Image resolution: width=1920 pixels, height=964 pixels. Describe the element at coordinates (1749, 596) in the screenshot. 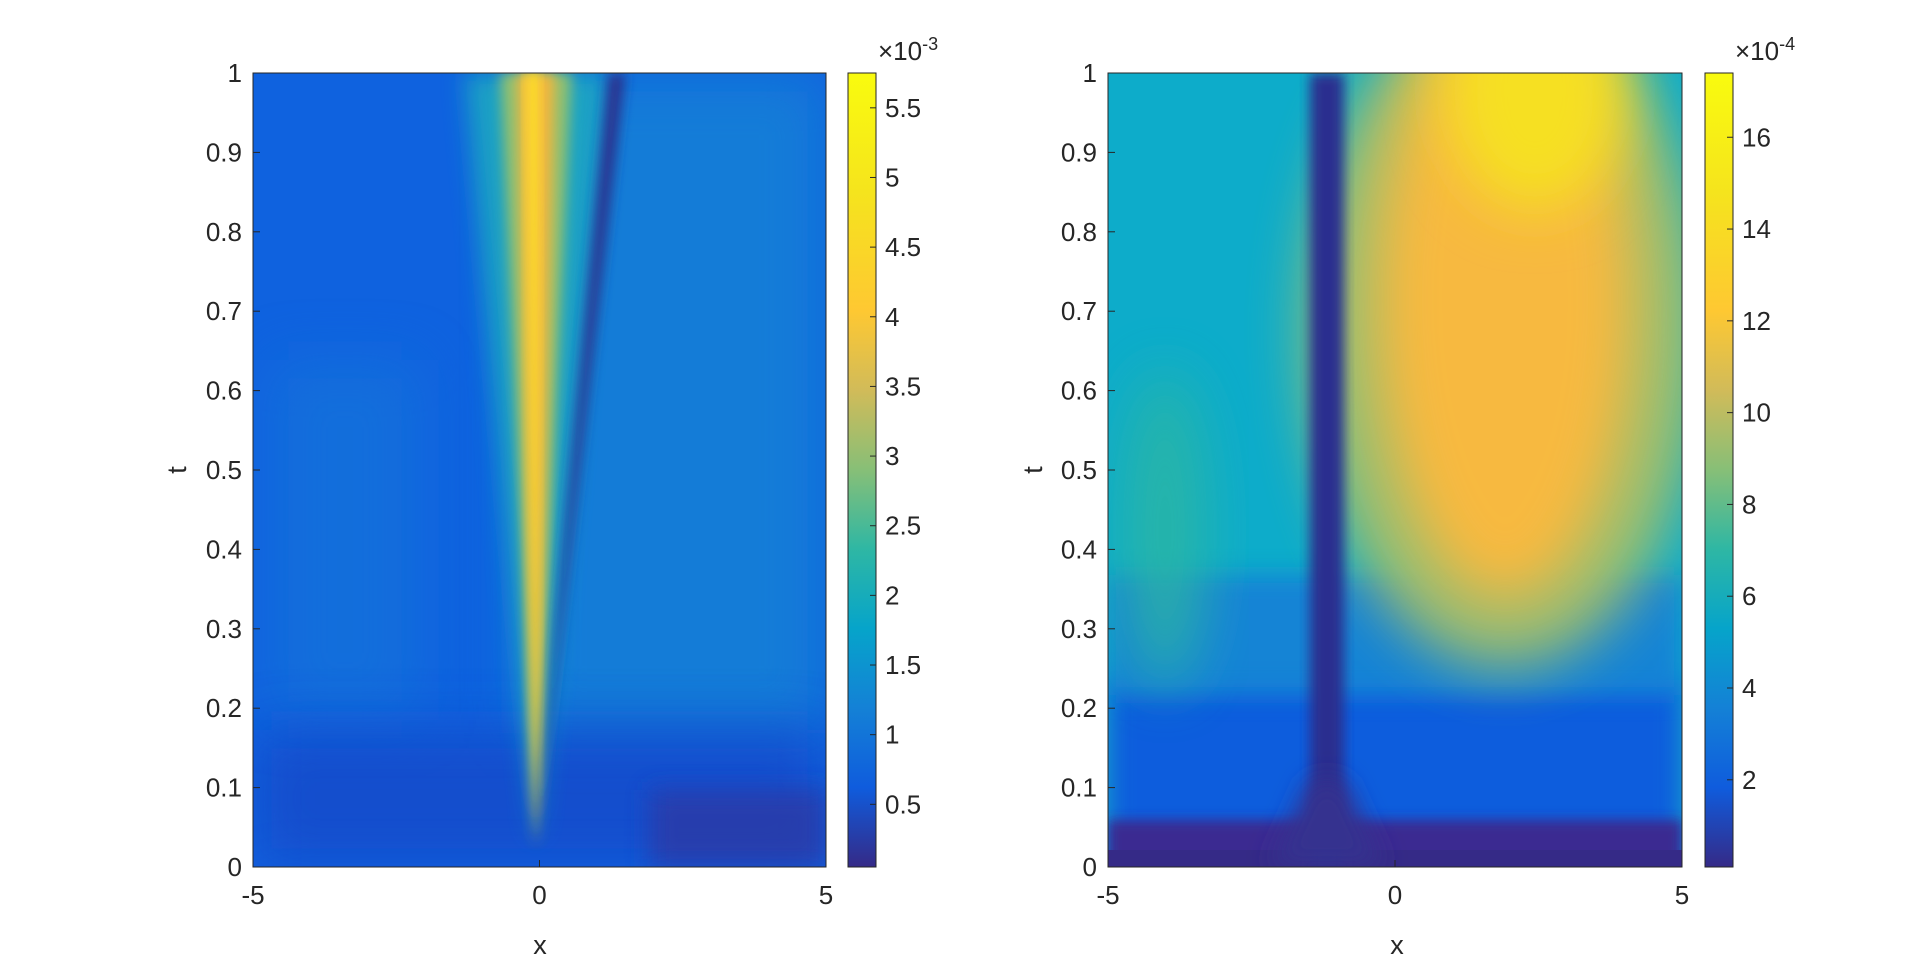

I see `right-colorbar-tick-label: 6` at that location.